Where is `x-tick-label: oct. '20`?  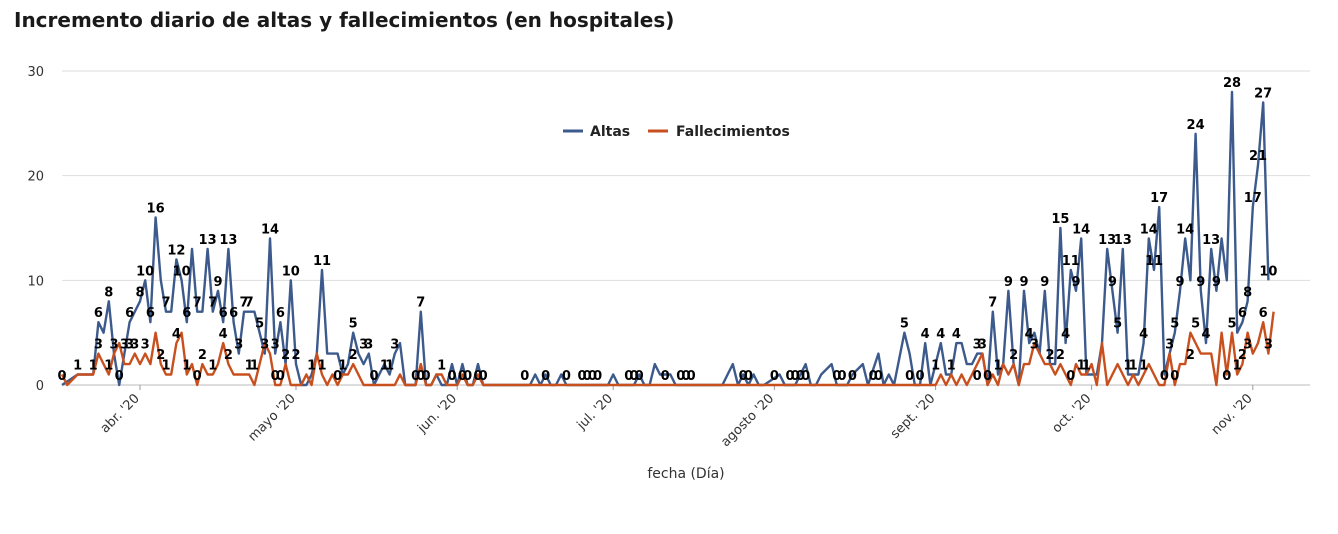
x-tick-label: oct. '20 is located at coordinates (1071, 413).